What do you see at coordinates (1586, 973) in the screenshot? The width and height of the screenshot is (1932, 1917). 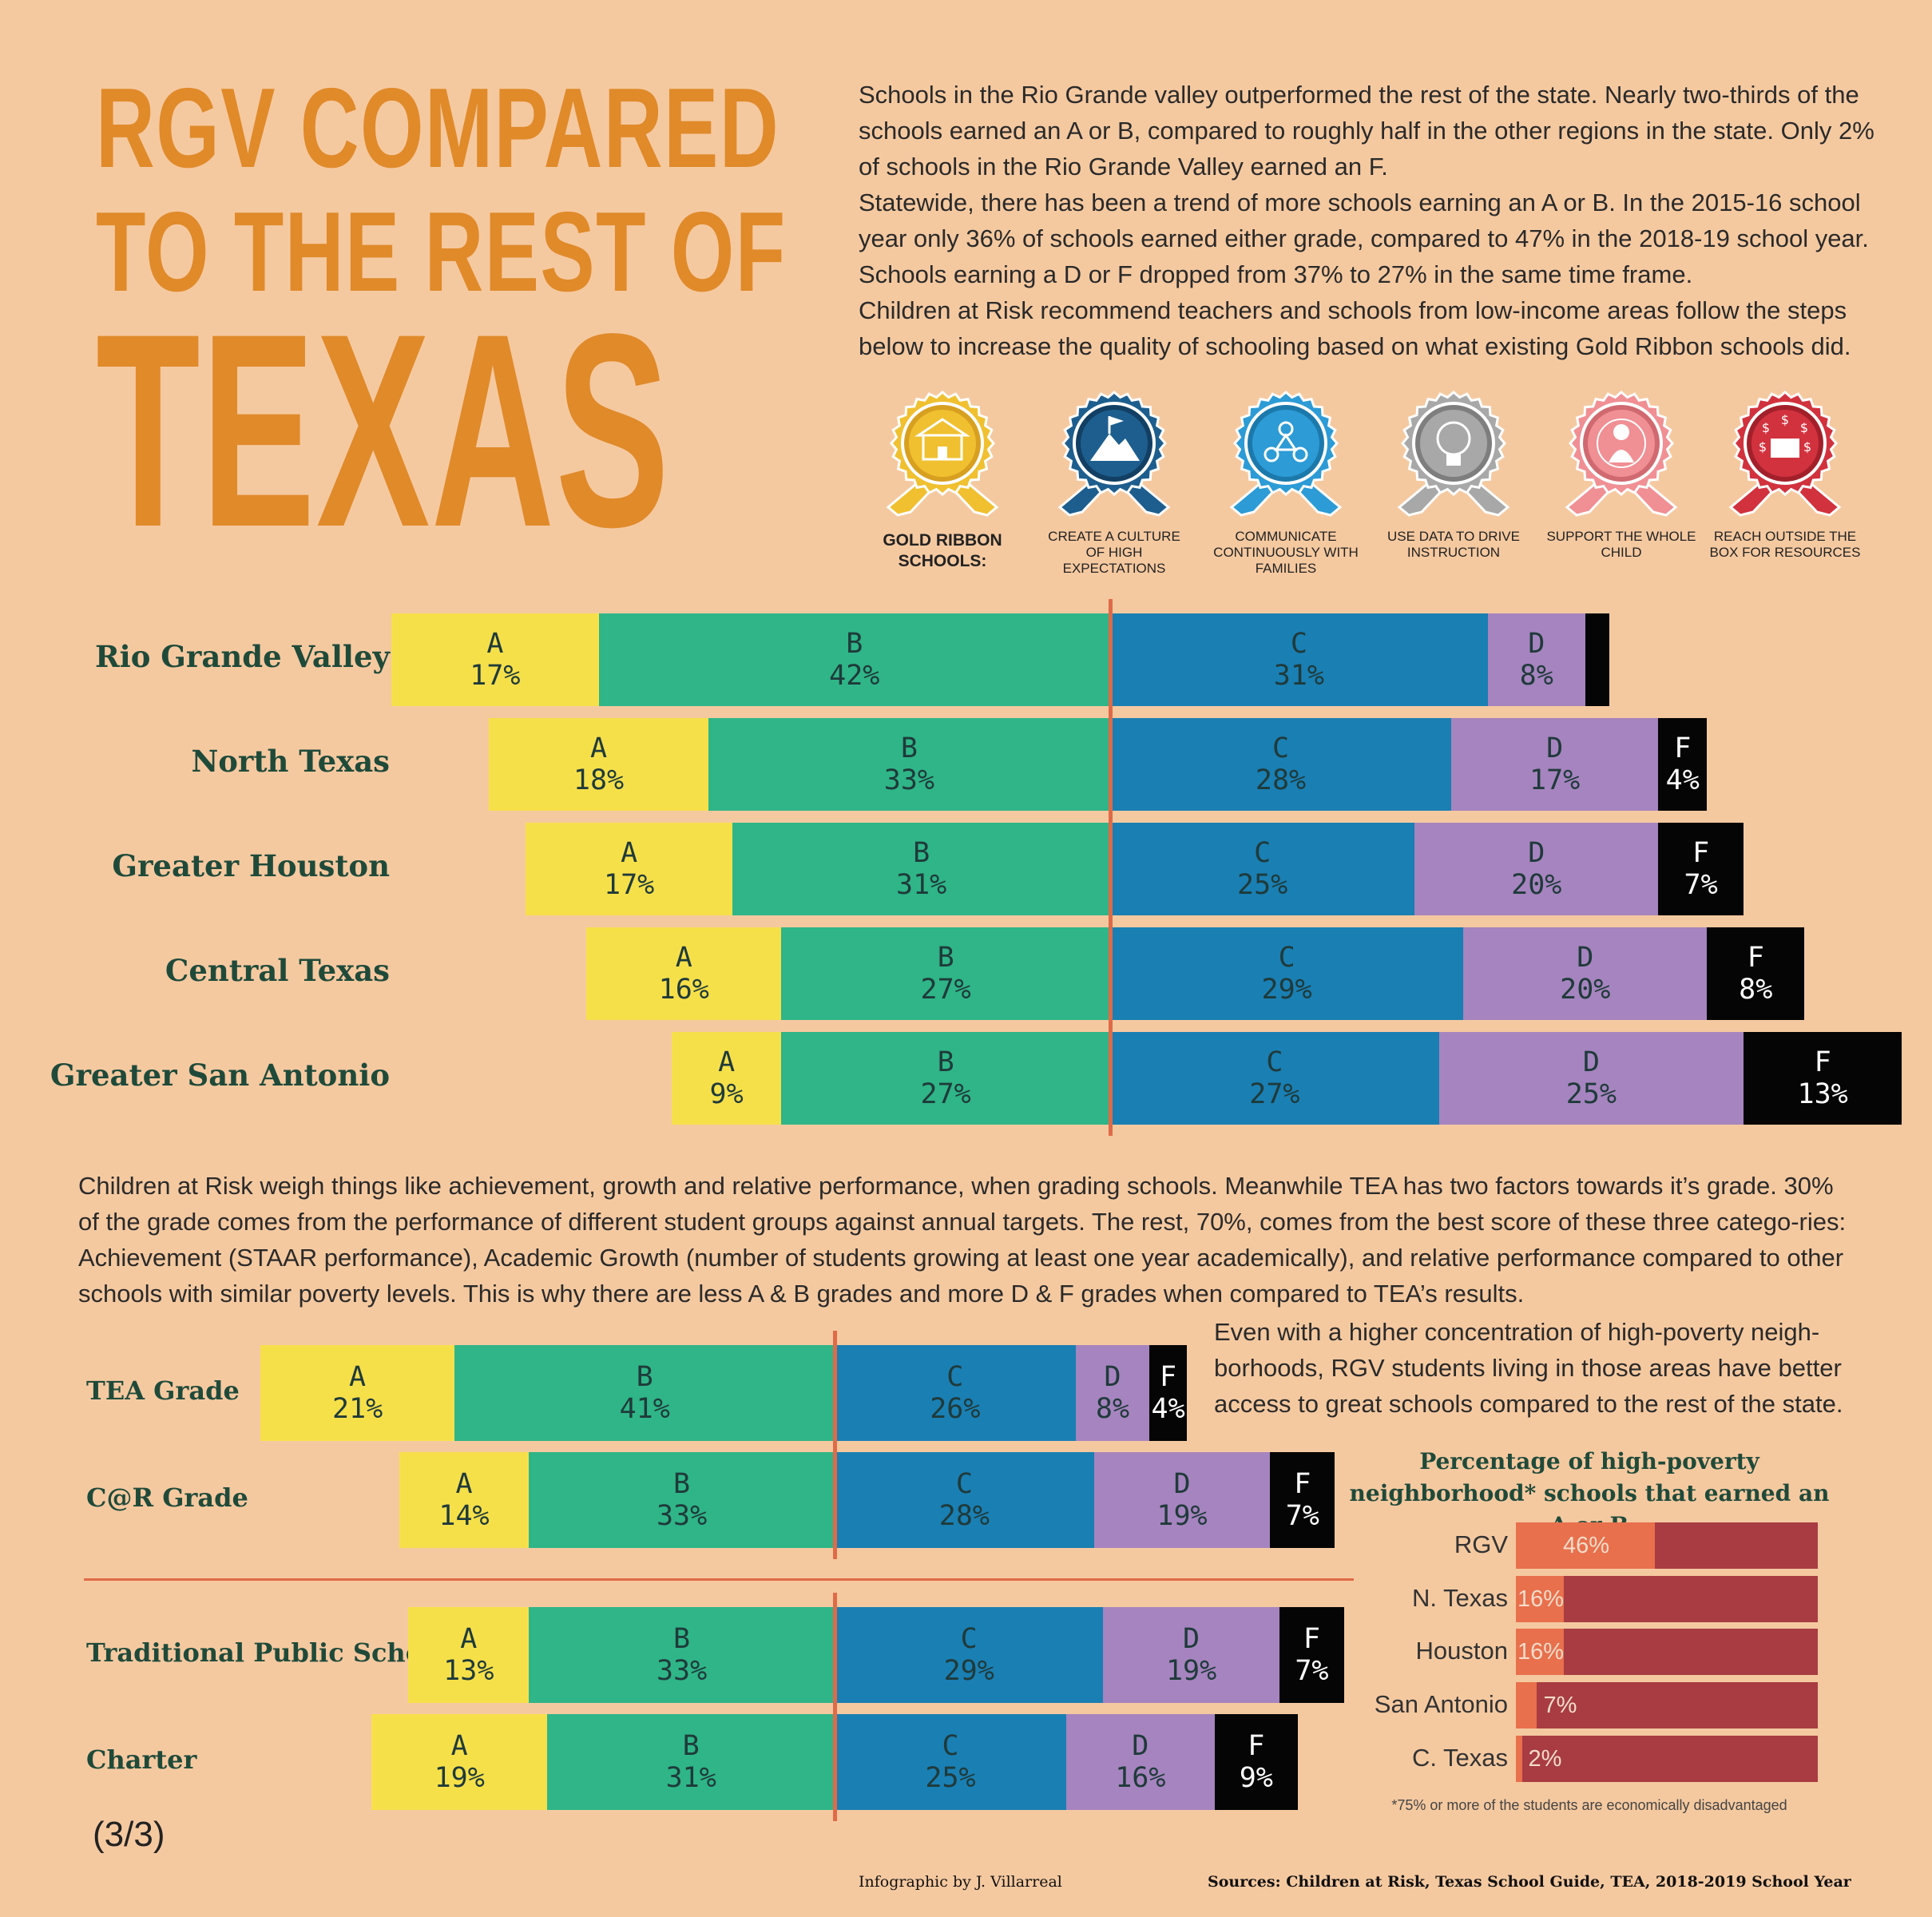 I see `bar-segment-d: D 20%` at bounding box center [1586, 973].